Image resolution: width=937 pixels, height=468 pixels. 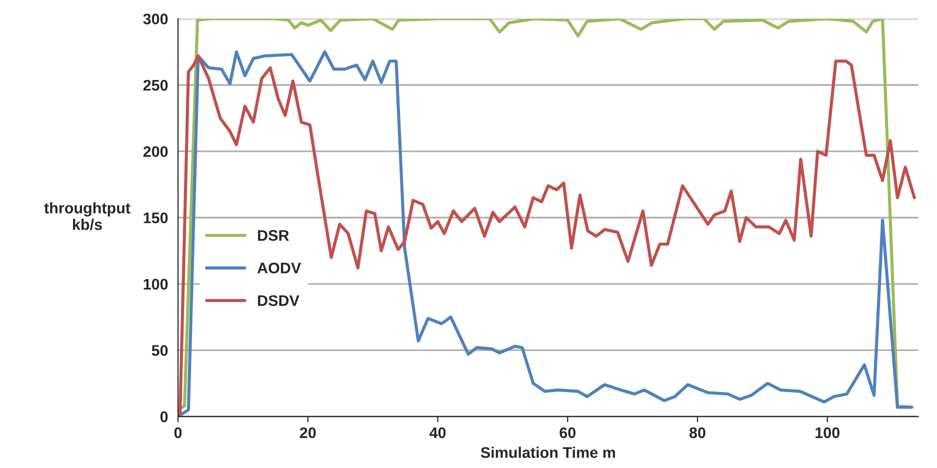 I want to click on y-tick-label: 200, so click(x=155, y=152).